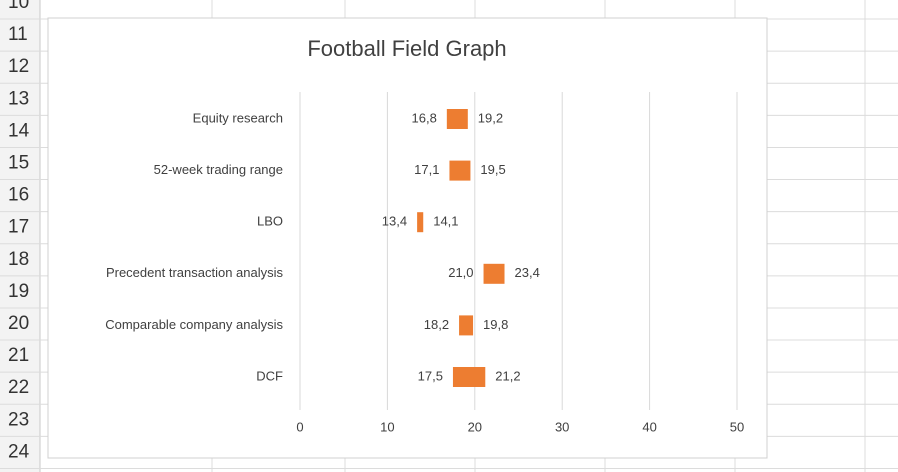 Image resolution: width=898 pixels, height=472 pixels. I want to click on value-label: 13,4, so click(394, 221).